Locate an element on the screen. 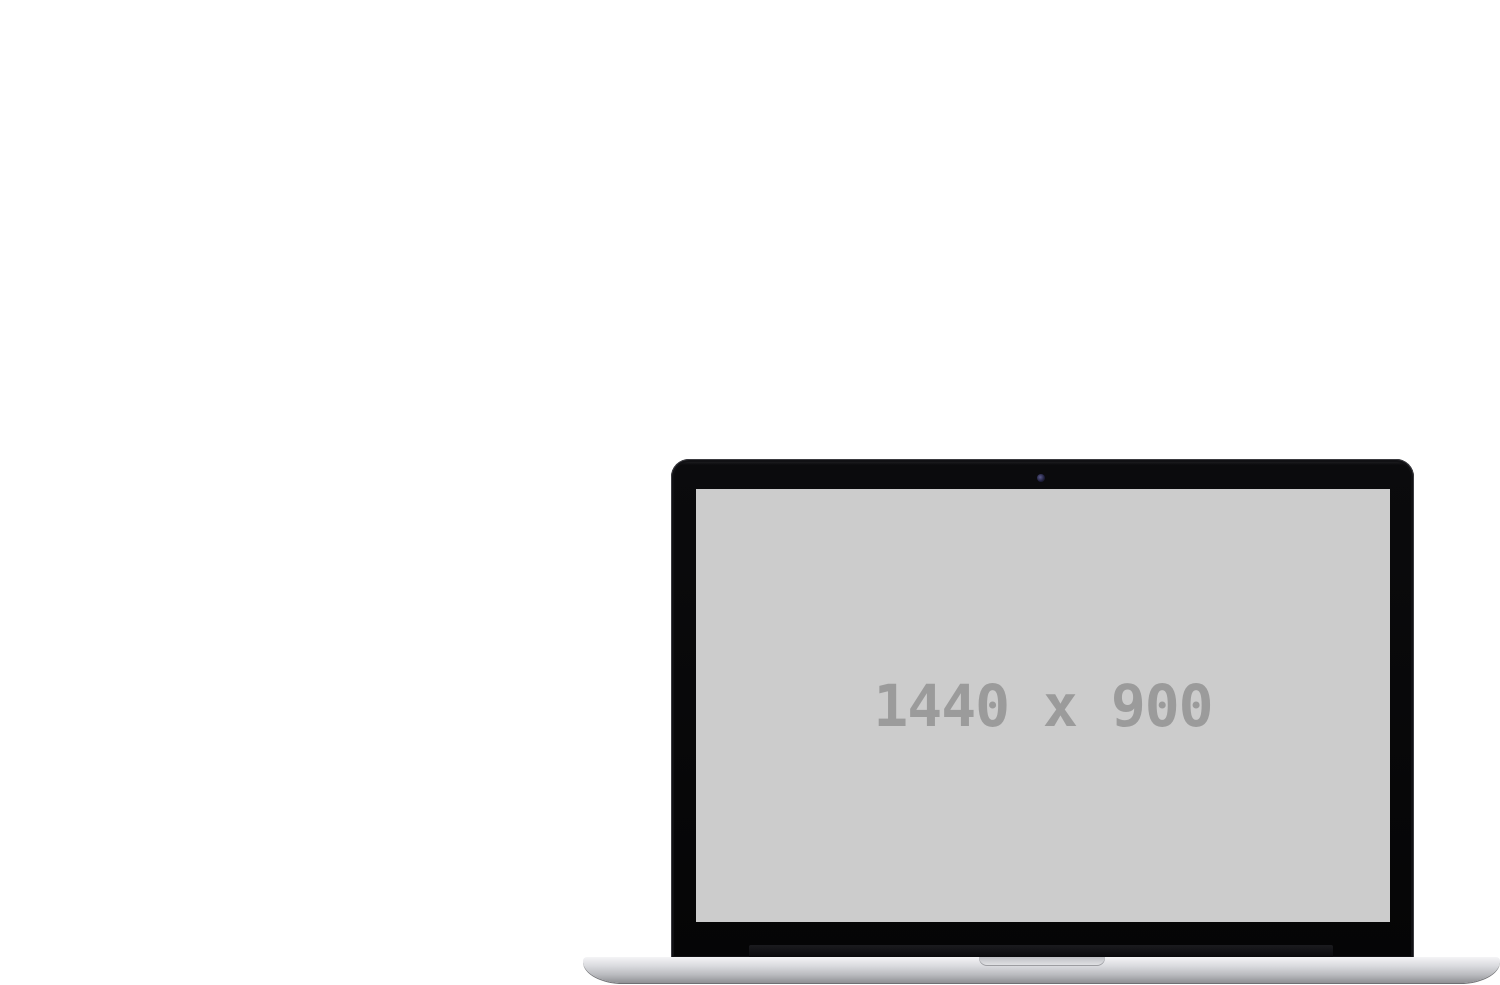 The height and width of the screenshot is (985, 1500). camera-icon is located at coordinates (1041, 478).